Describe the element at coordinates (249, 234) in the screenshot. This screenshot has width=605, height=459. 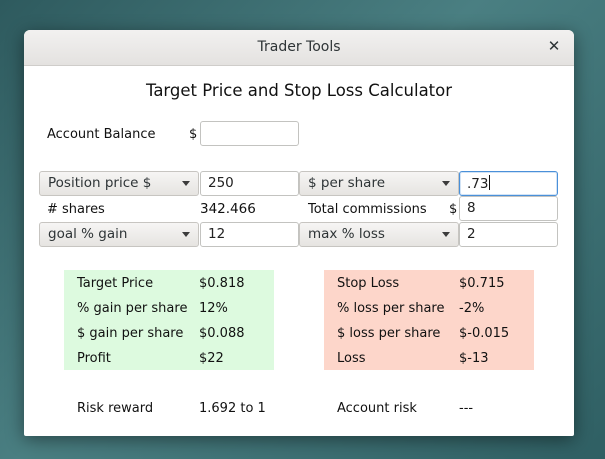
I see `goal-input: 12` at that location.